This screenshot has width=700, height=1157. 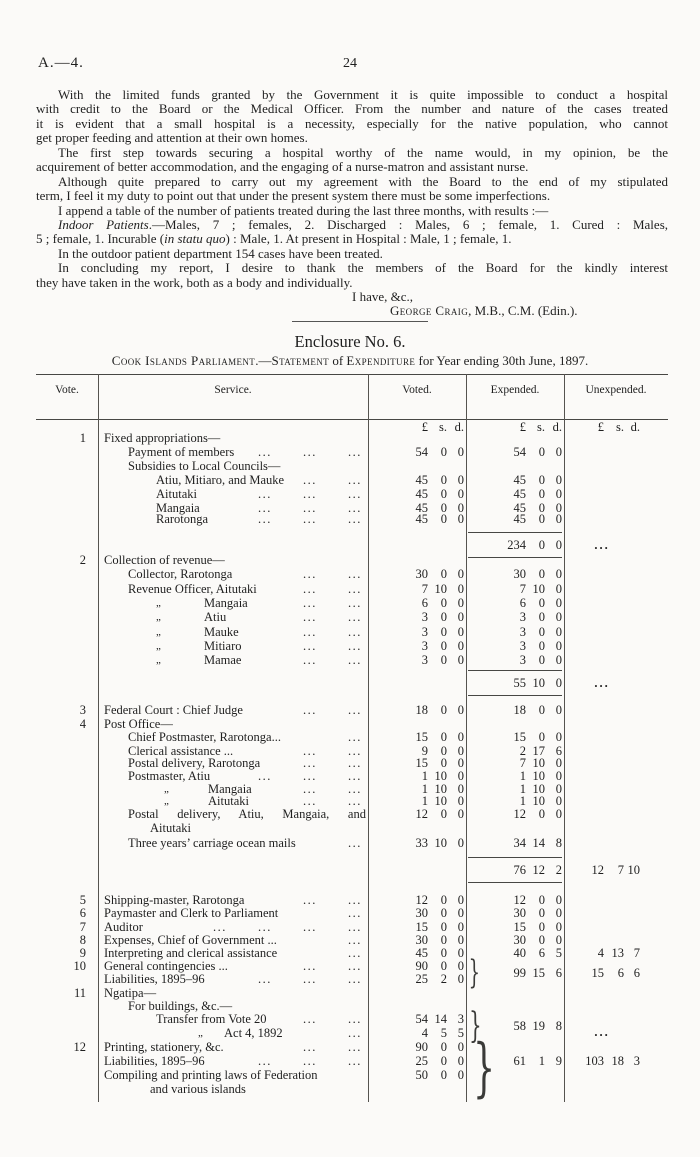 I want to click on amount-voted-shillings: 14, so click(x=441, y=1019).